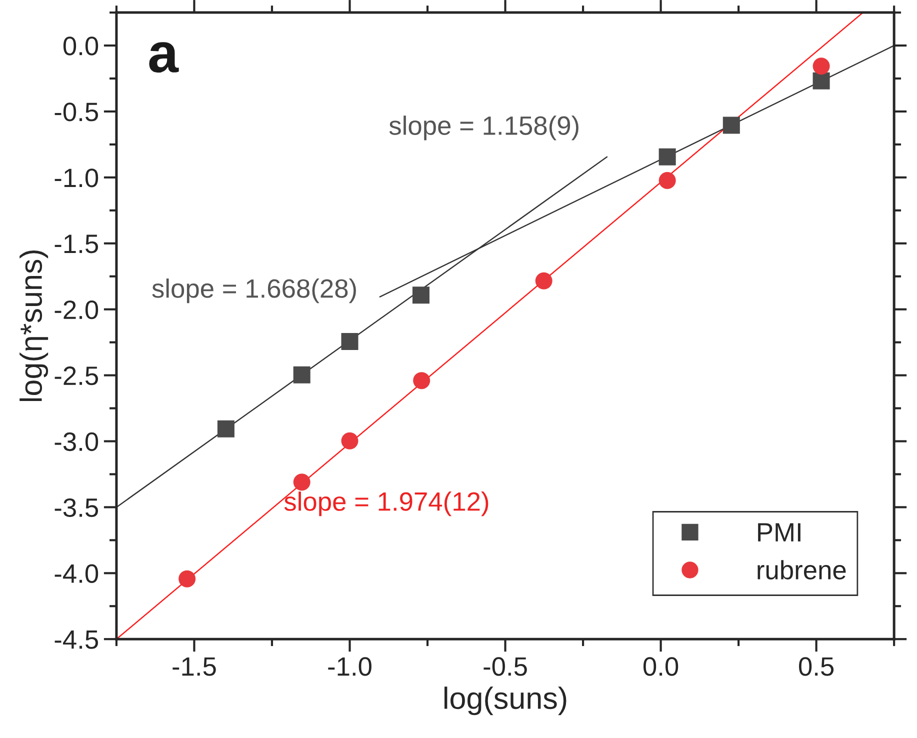 The image size is (917, 738). Describe the element at coordinates (76, 376) in the screenshot. I see `y-tick-label: -2.5` at that location.